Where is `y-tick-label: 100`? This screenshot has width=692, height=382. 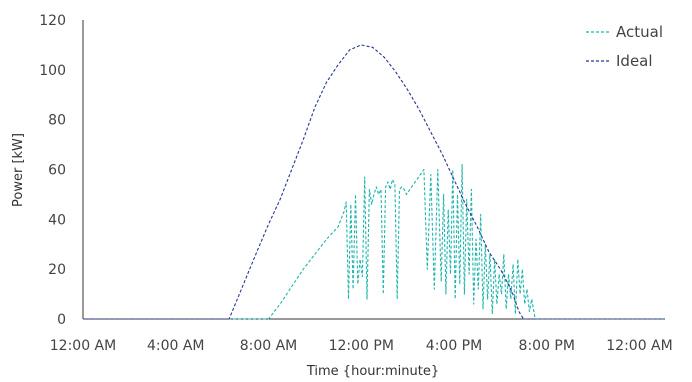
y-tick-label: 100 is located at coordinates (52, 71).